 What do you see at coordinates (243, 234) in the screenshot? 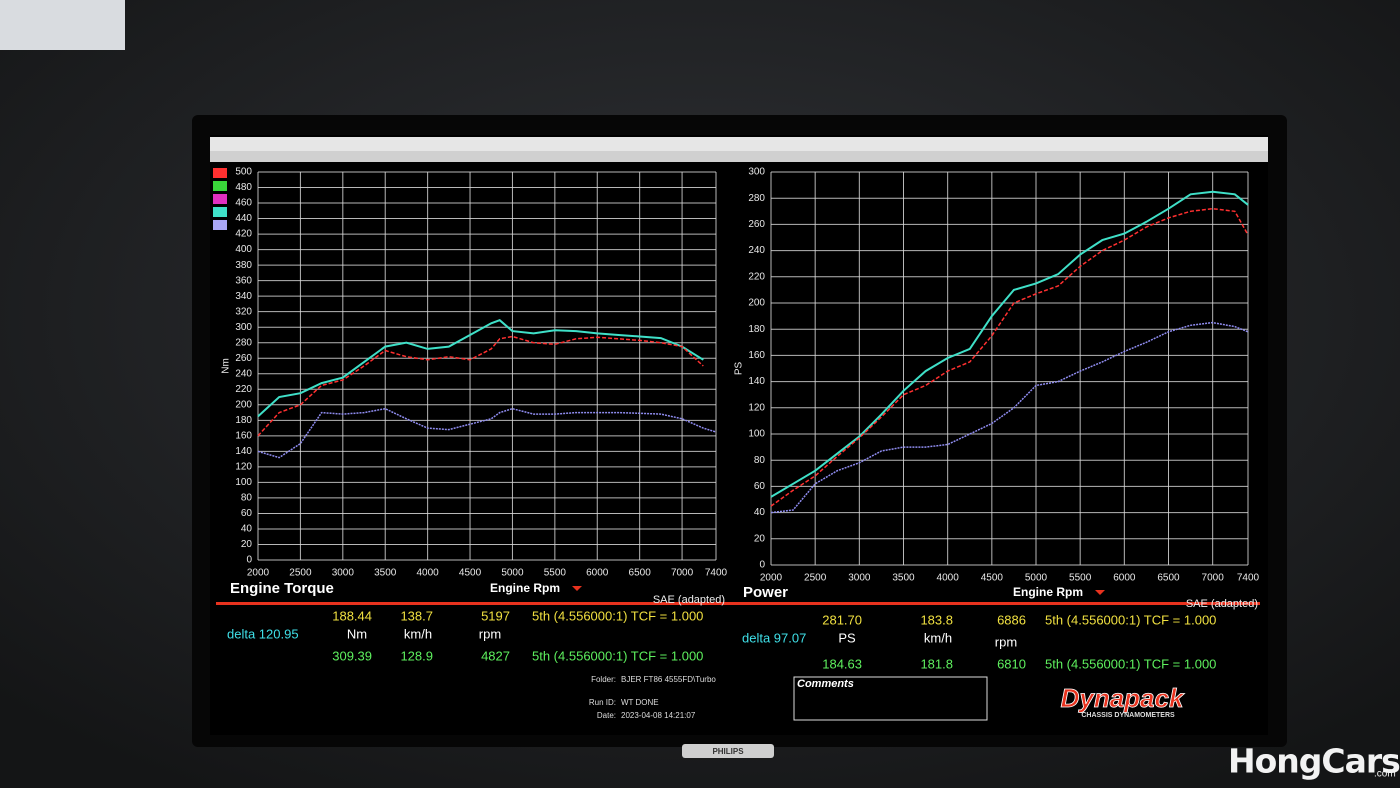
I see `y-tick-label: 420` at bounding box center [243, 234].